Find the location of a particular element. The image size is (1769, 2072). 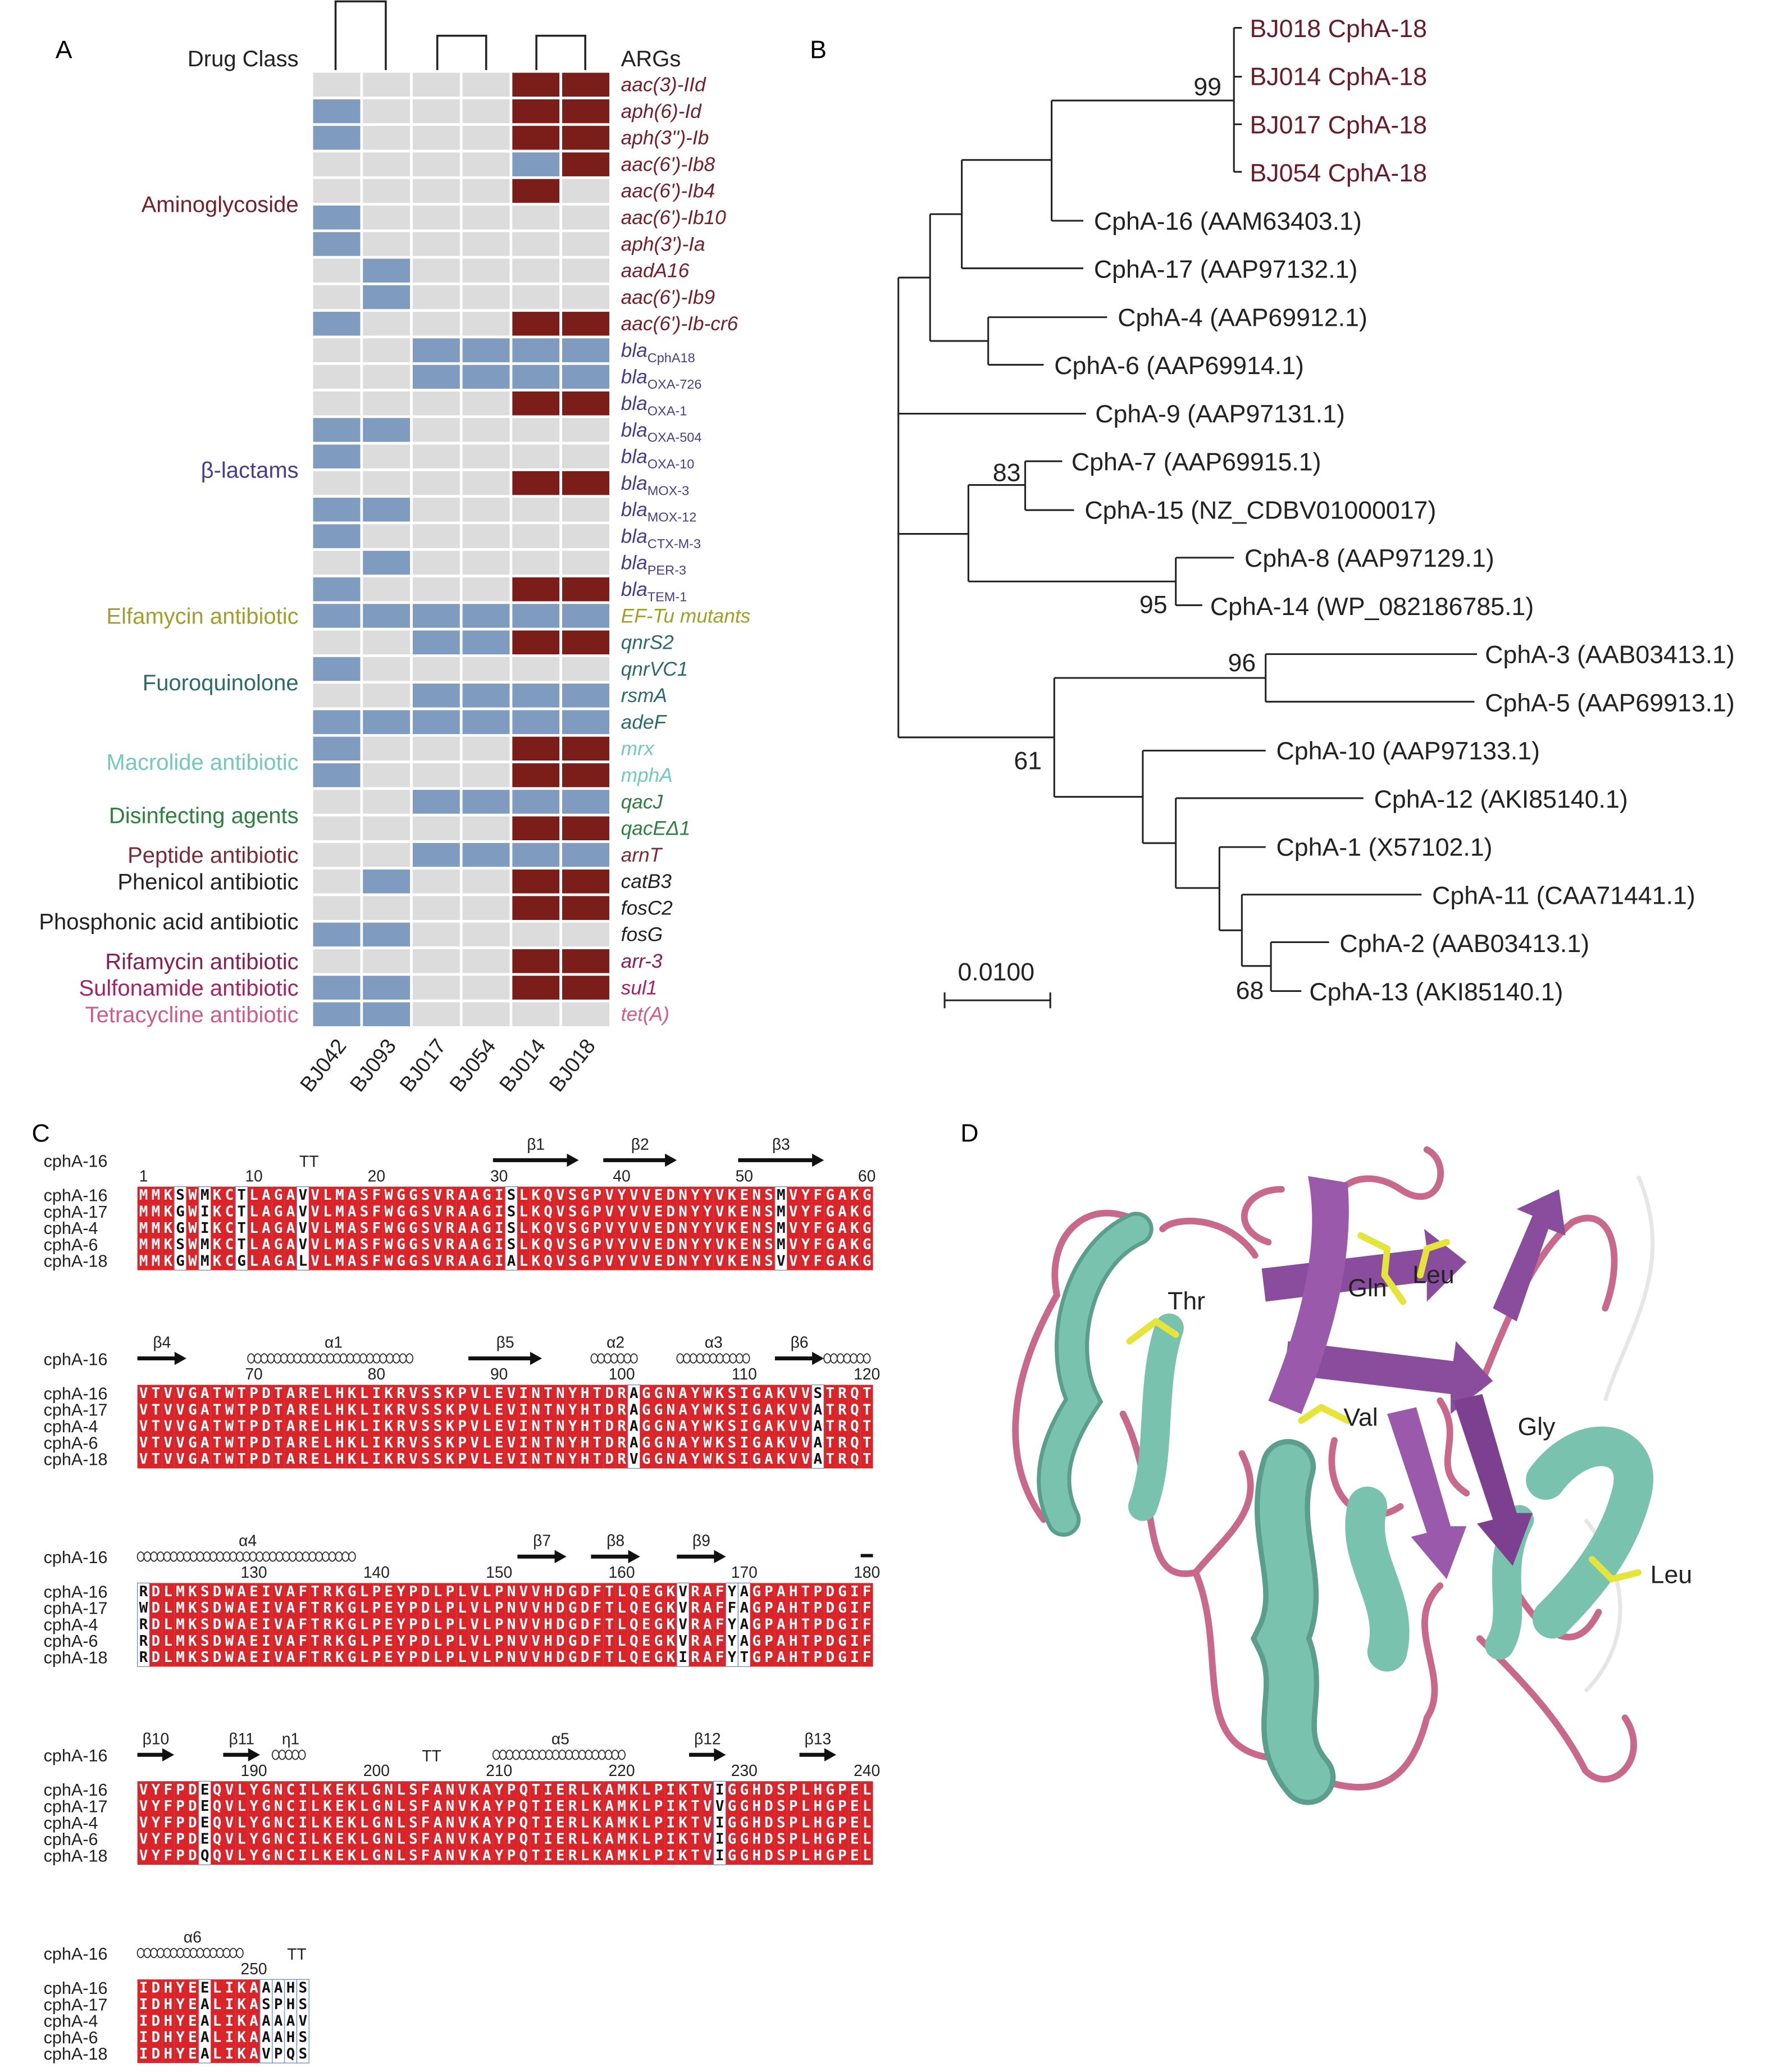

sample-label: BJ042 is located at coordinates (323, 1065).